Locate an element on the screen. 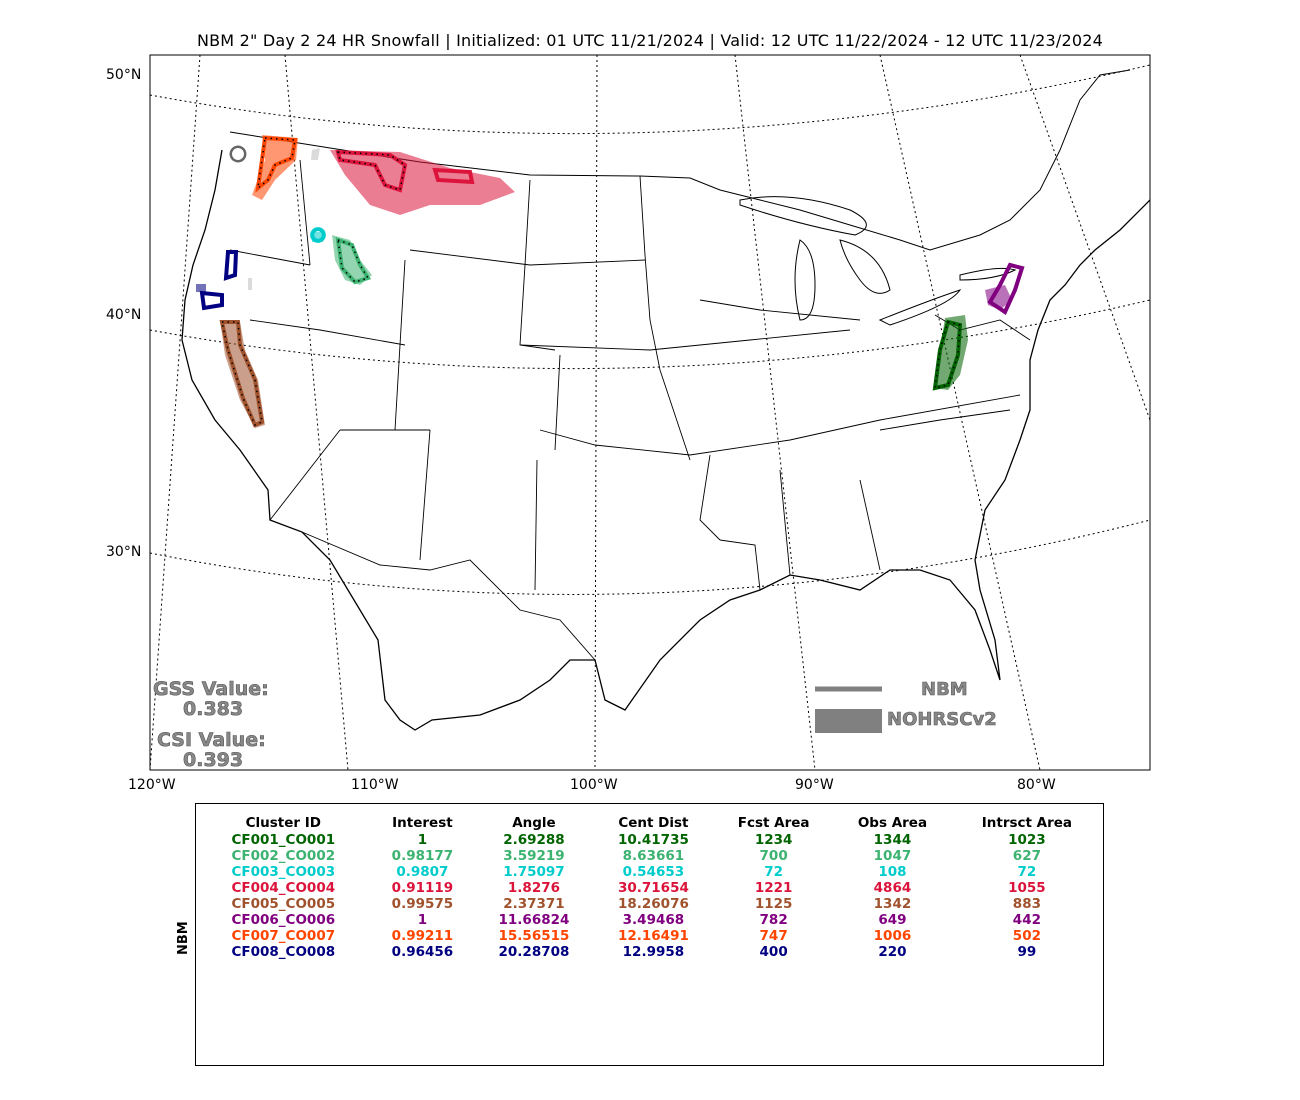 The height and width of the screenshot is (1100, 1300). graticule-80w is located at coordinates (960, 412).